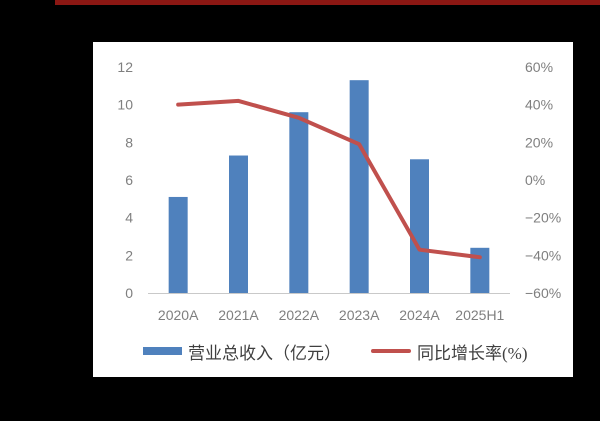  What do you see at coordinates (162, 351) in the screenshot?
I see `legend-swatch-bar-icon` at bounding box center [162, 351].